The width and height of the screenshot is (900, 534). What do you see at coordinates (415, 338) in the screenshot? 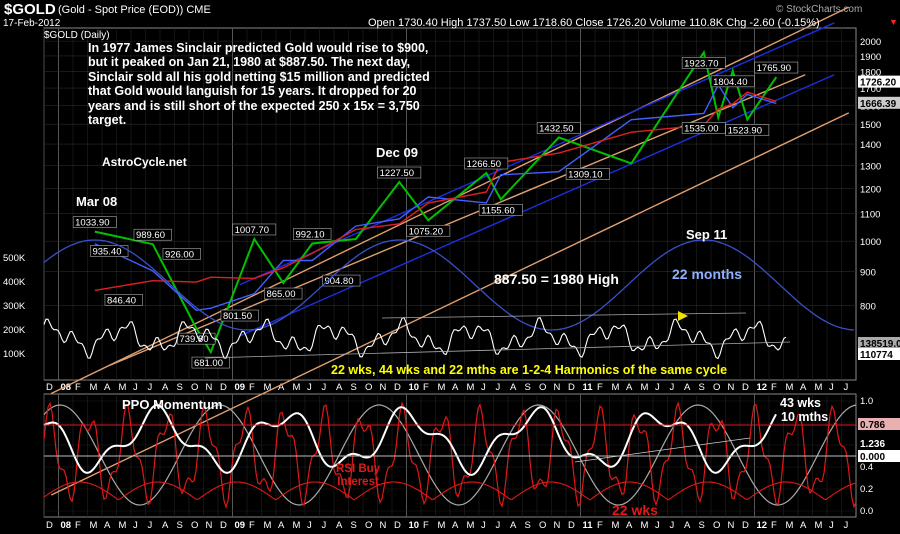
I see `volume-line` at bounding box center [415, 338].